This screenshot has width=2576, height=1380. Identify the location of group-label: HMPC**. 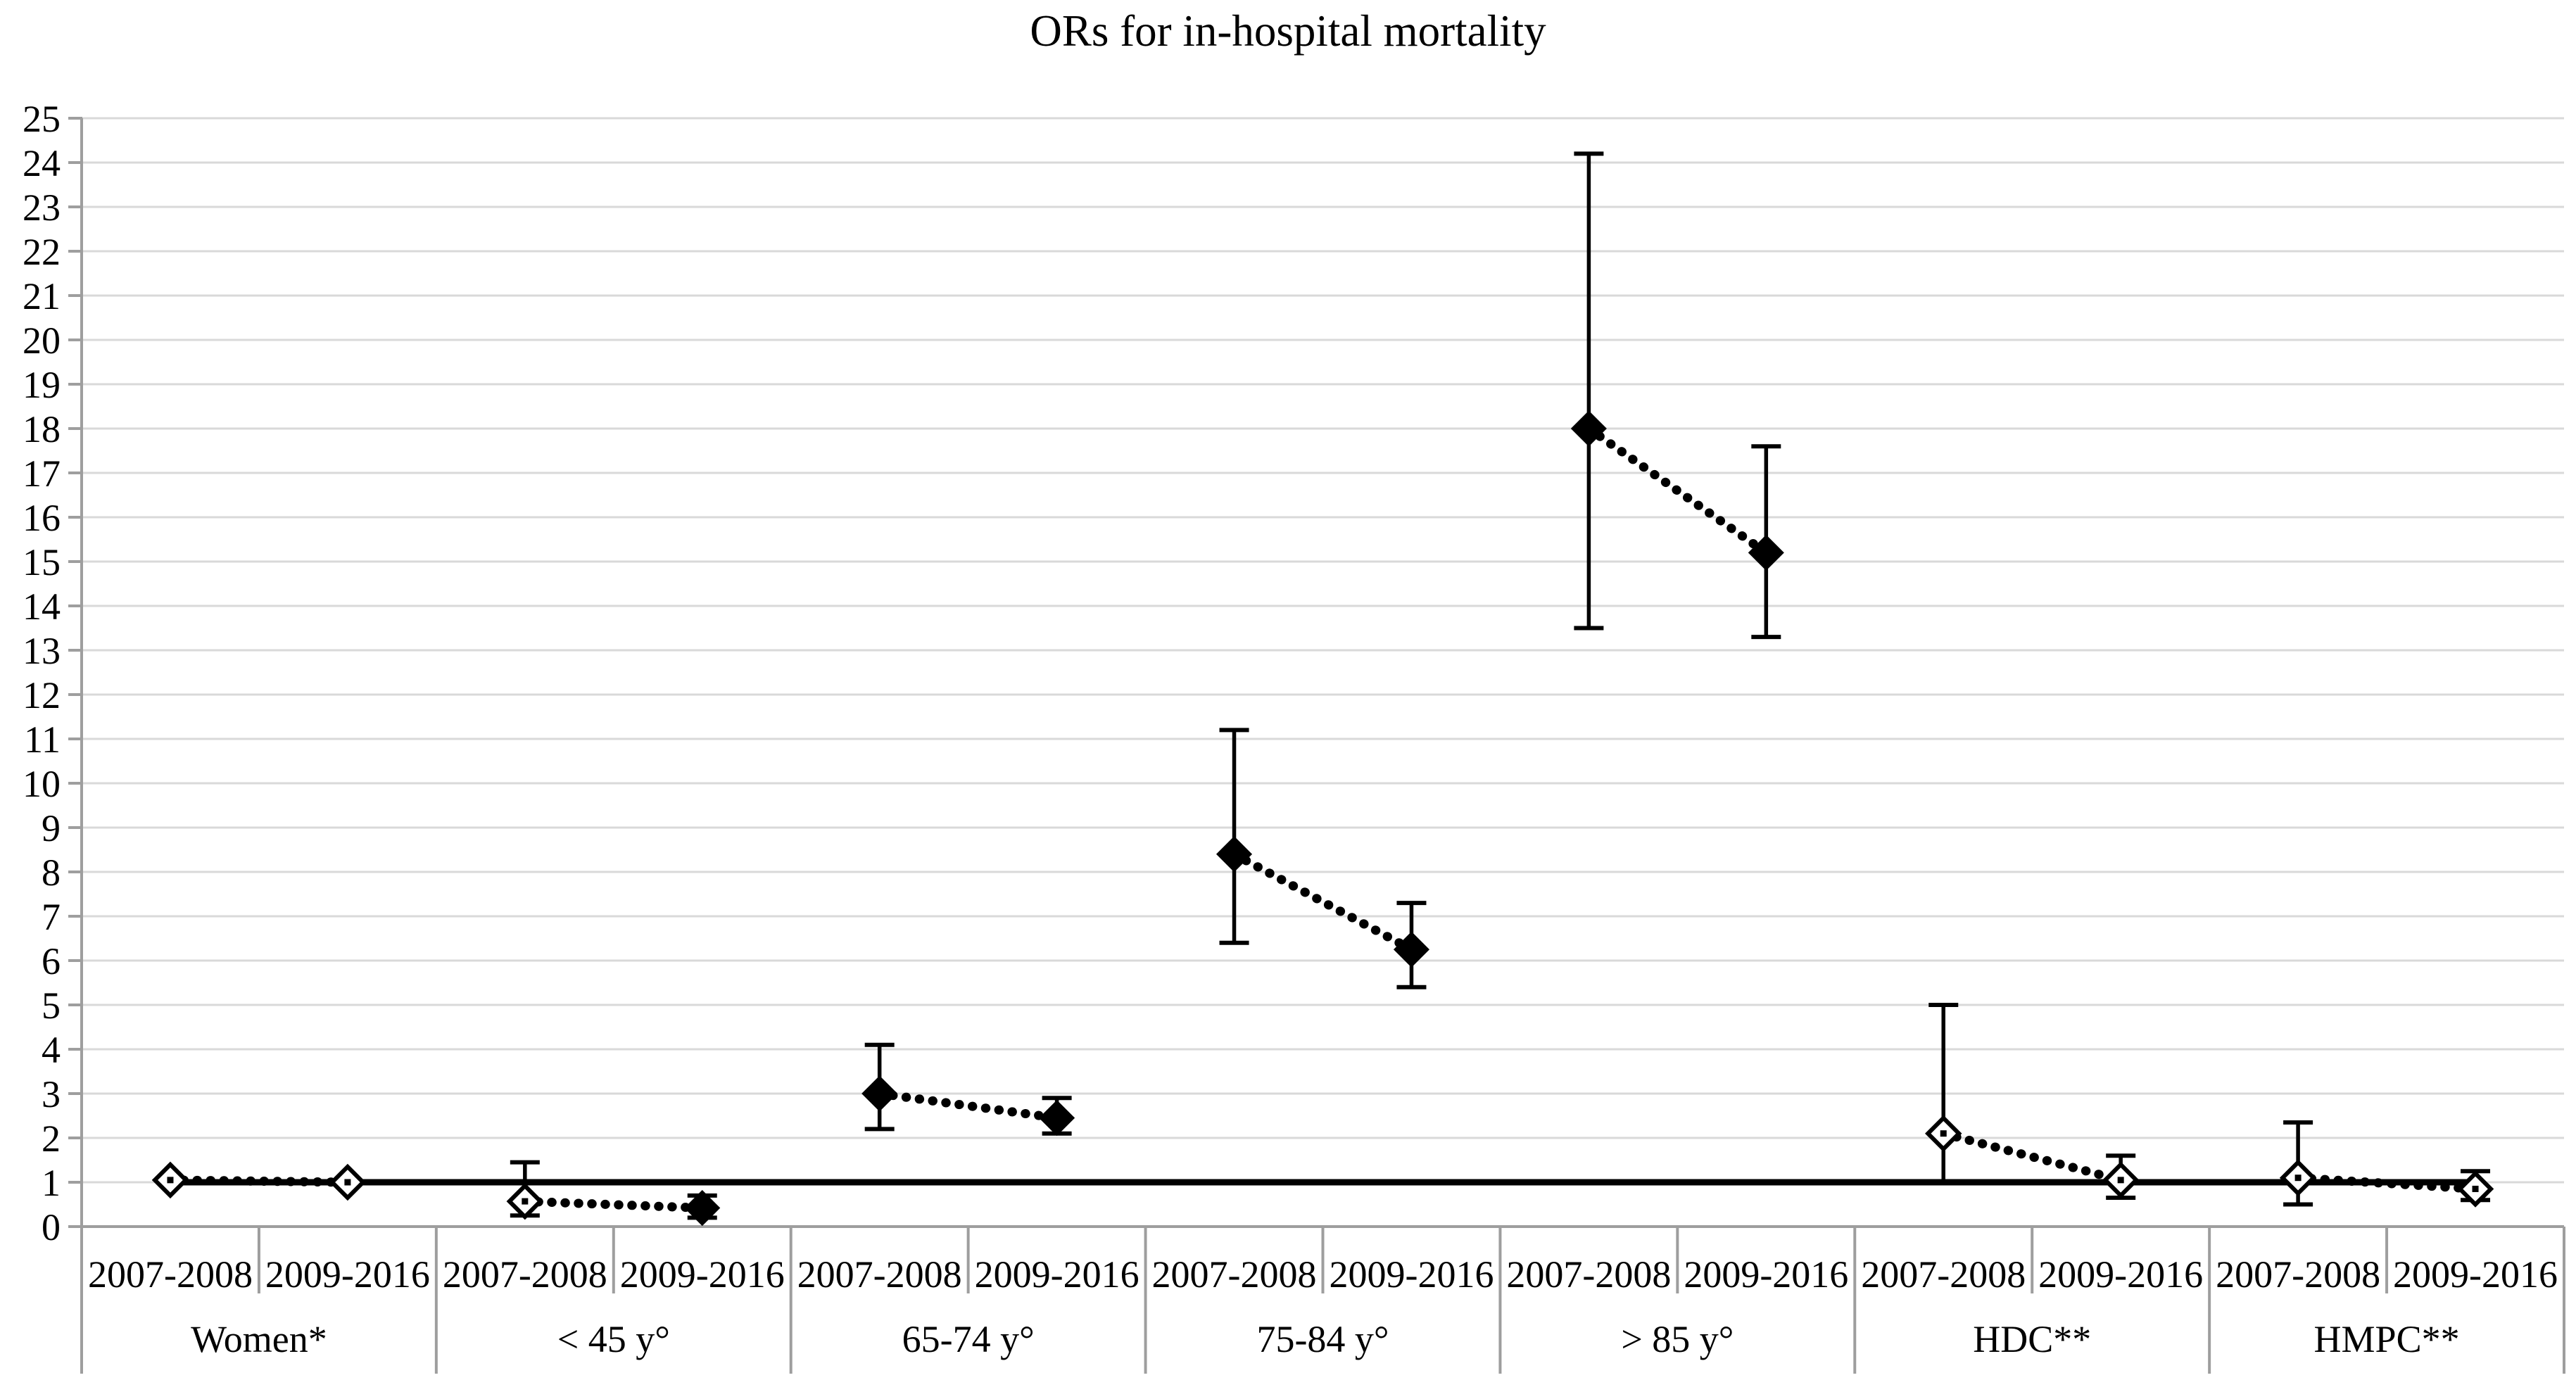
(2387, 1339).